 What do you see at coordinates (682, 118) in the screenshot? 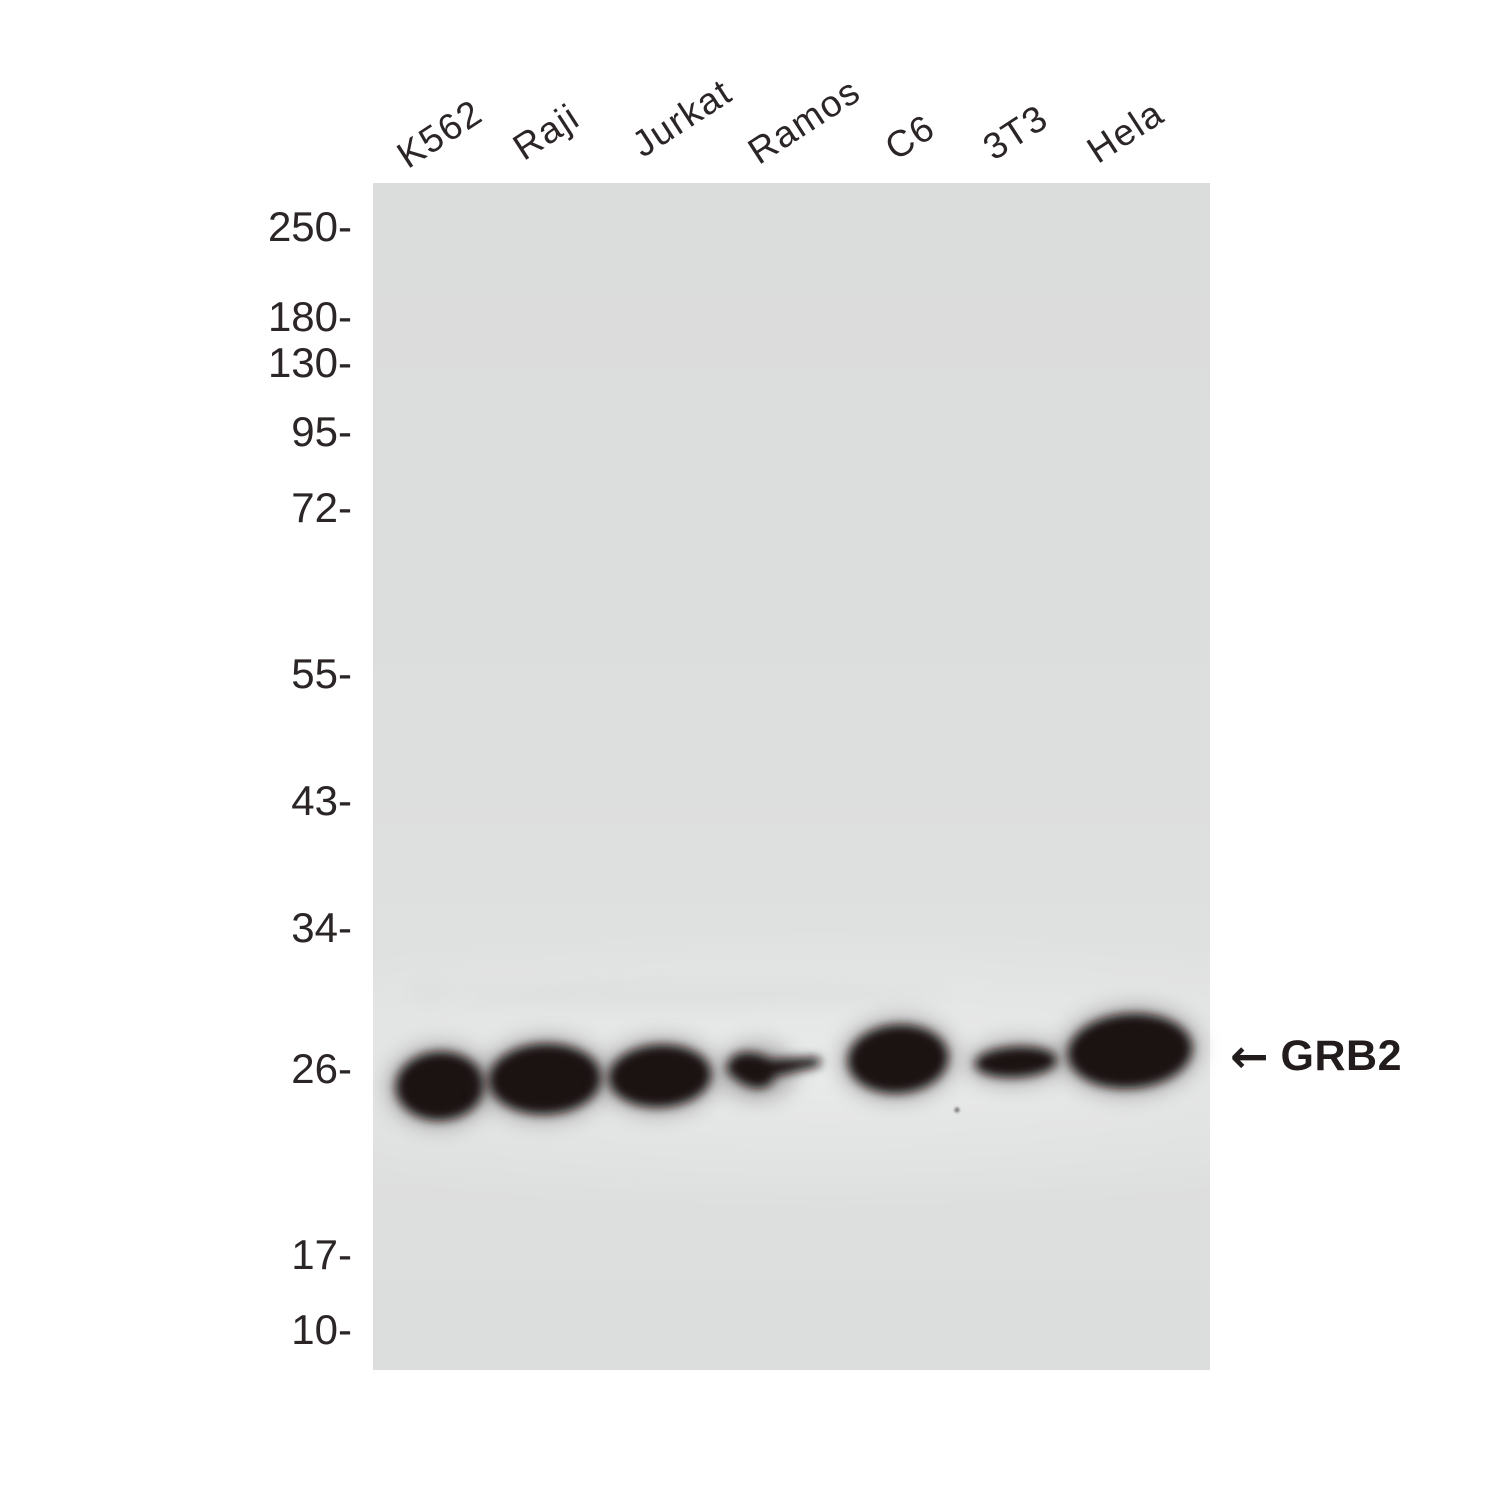
I see `lane-label-jurkat: Jurkat` at bounding box center [682, 118].